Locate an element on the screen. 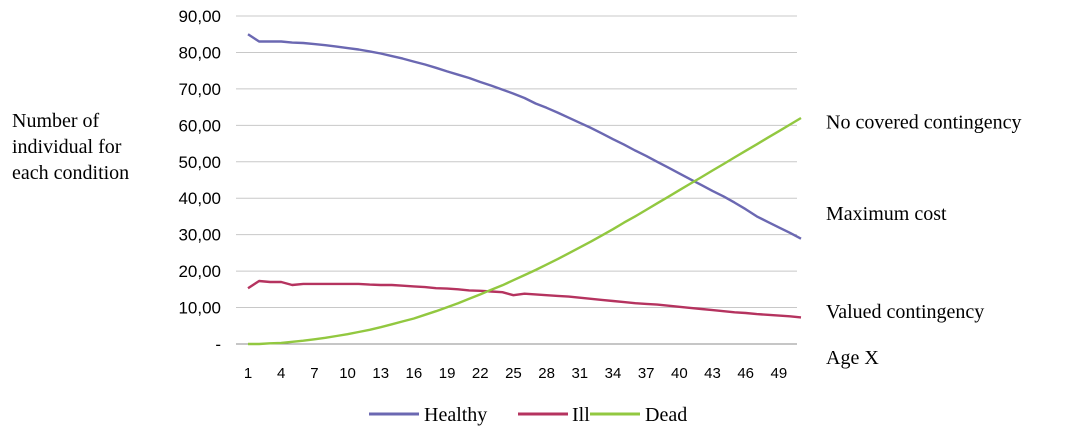 The image size is (1072, 432). x-tick-label: 4 is located at coordinates (281, 373).